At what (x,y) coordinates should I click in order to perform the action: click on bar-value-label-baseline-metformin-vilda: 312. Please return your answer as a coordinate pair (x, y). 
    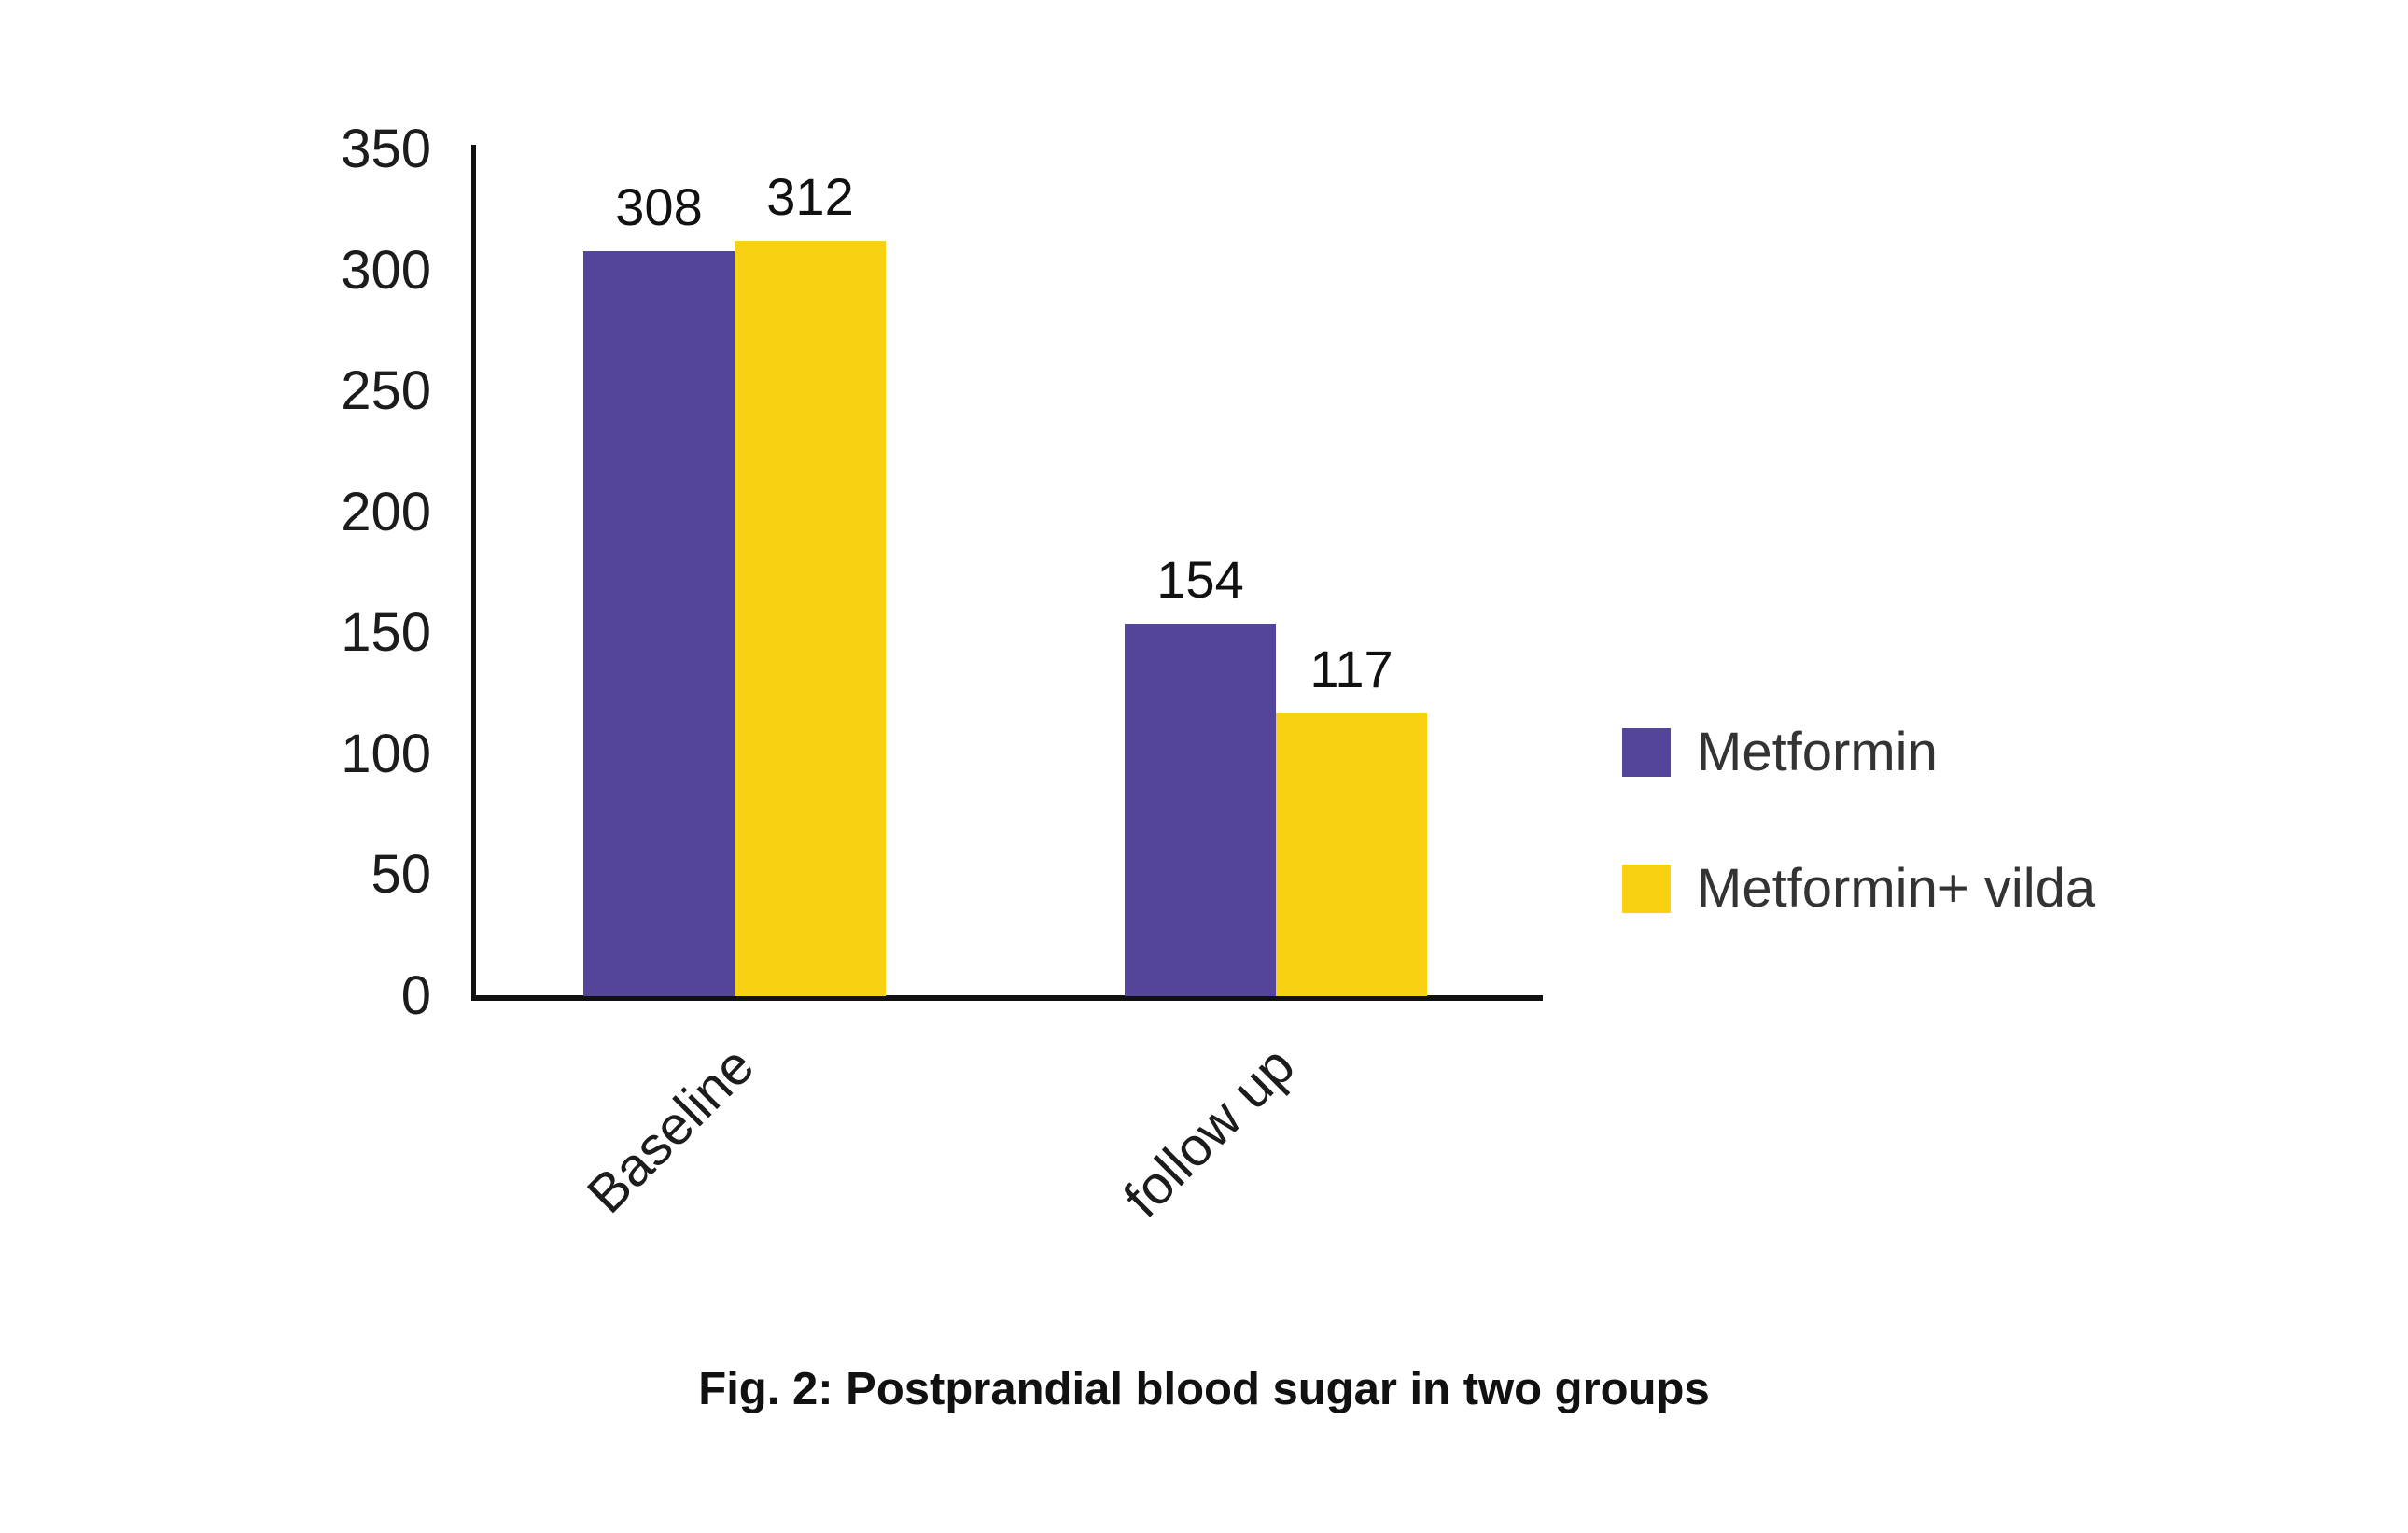
    Looking at the image, I should click on (810, 197).